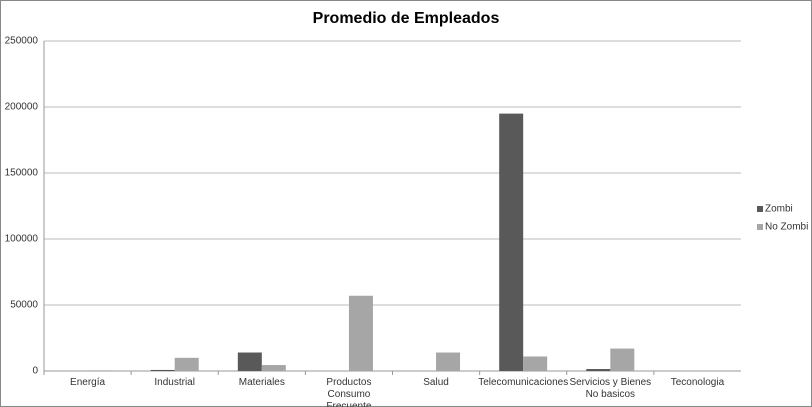 This screenshot has height=407, width=812. Describe the element at coordinates (786, 227) in the screenshot. I see `legend-label: No Zombi` at that location.